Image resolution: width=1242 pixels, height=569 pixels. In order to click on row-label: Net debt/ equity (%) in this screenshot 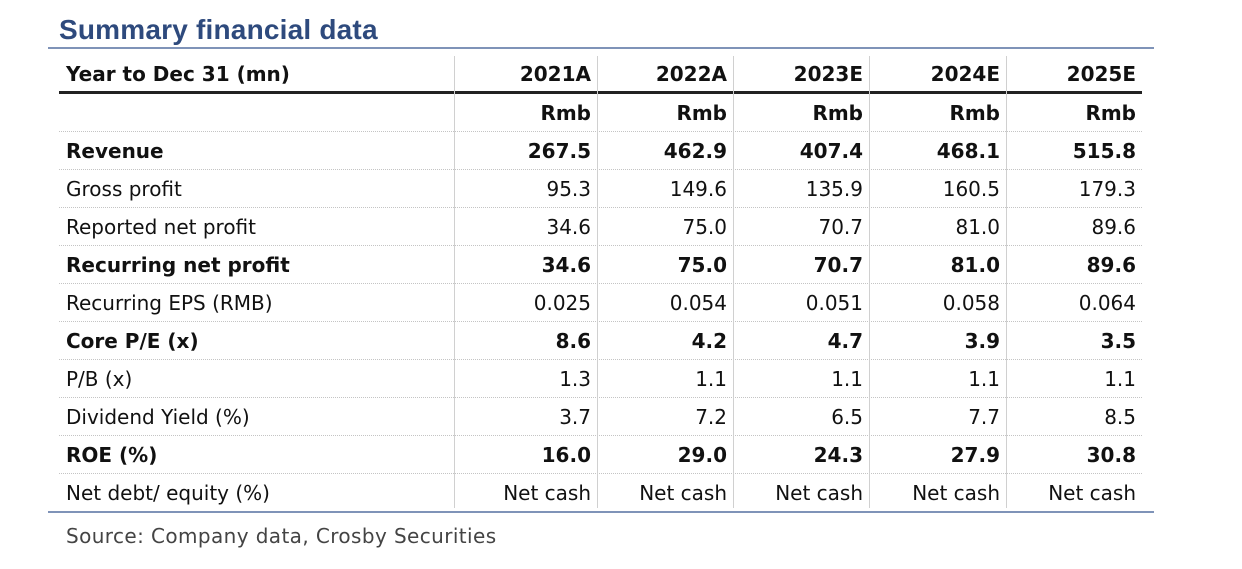, I will do `click(168, 493)`.